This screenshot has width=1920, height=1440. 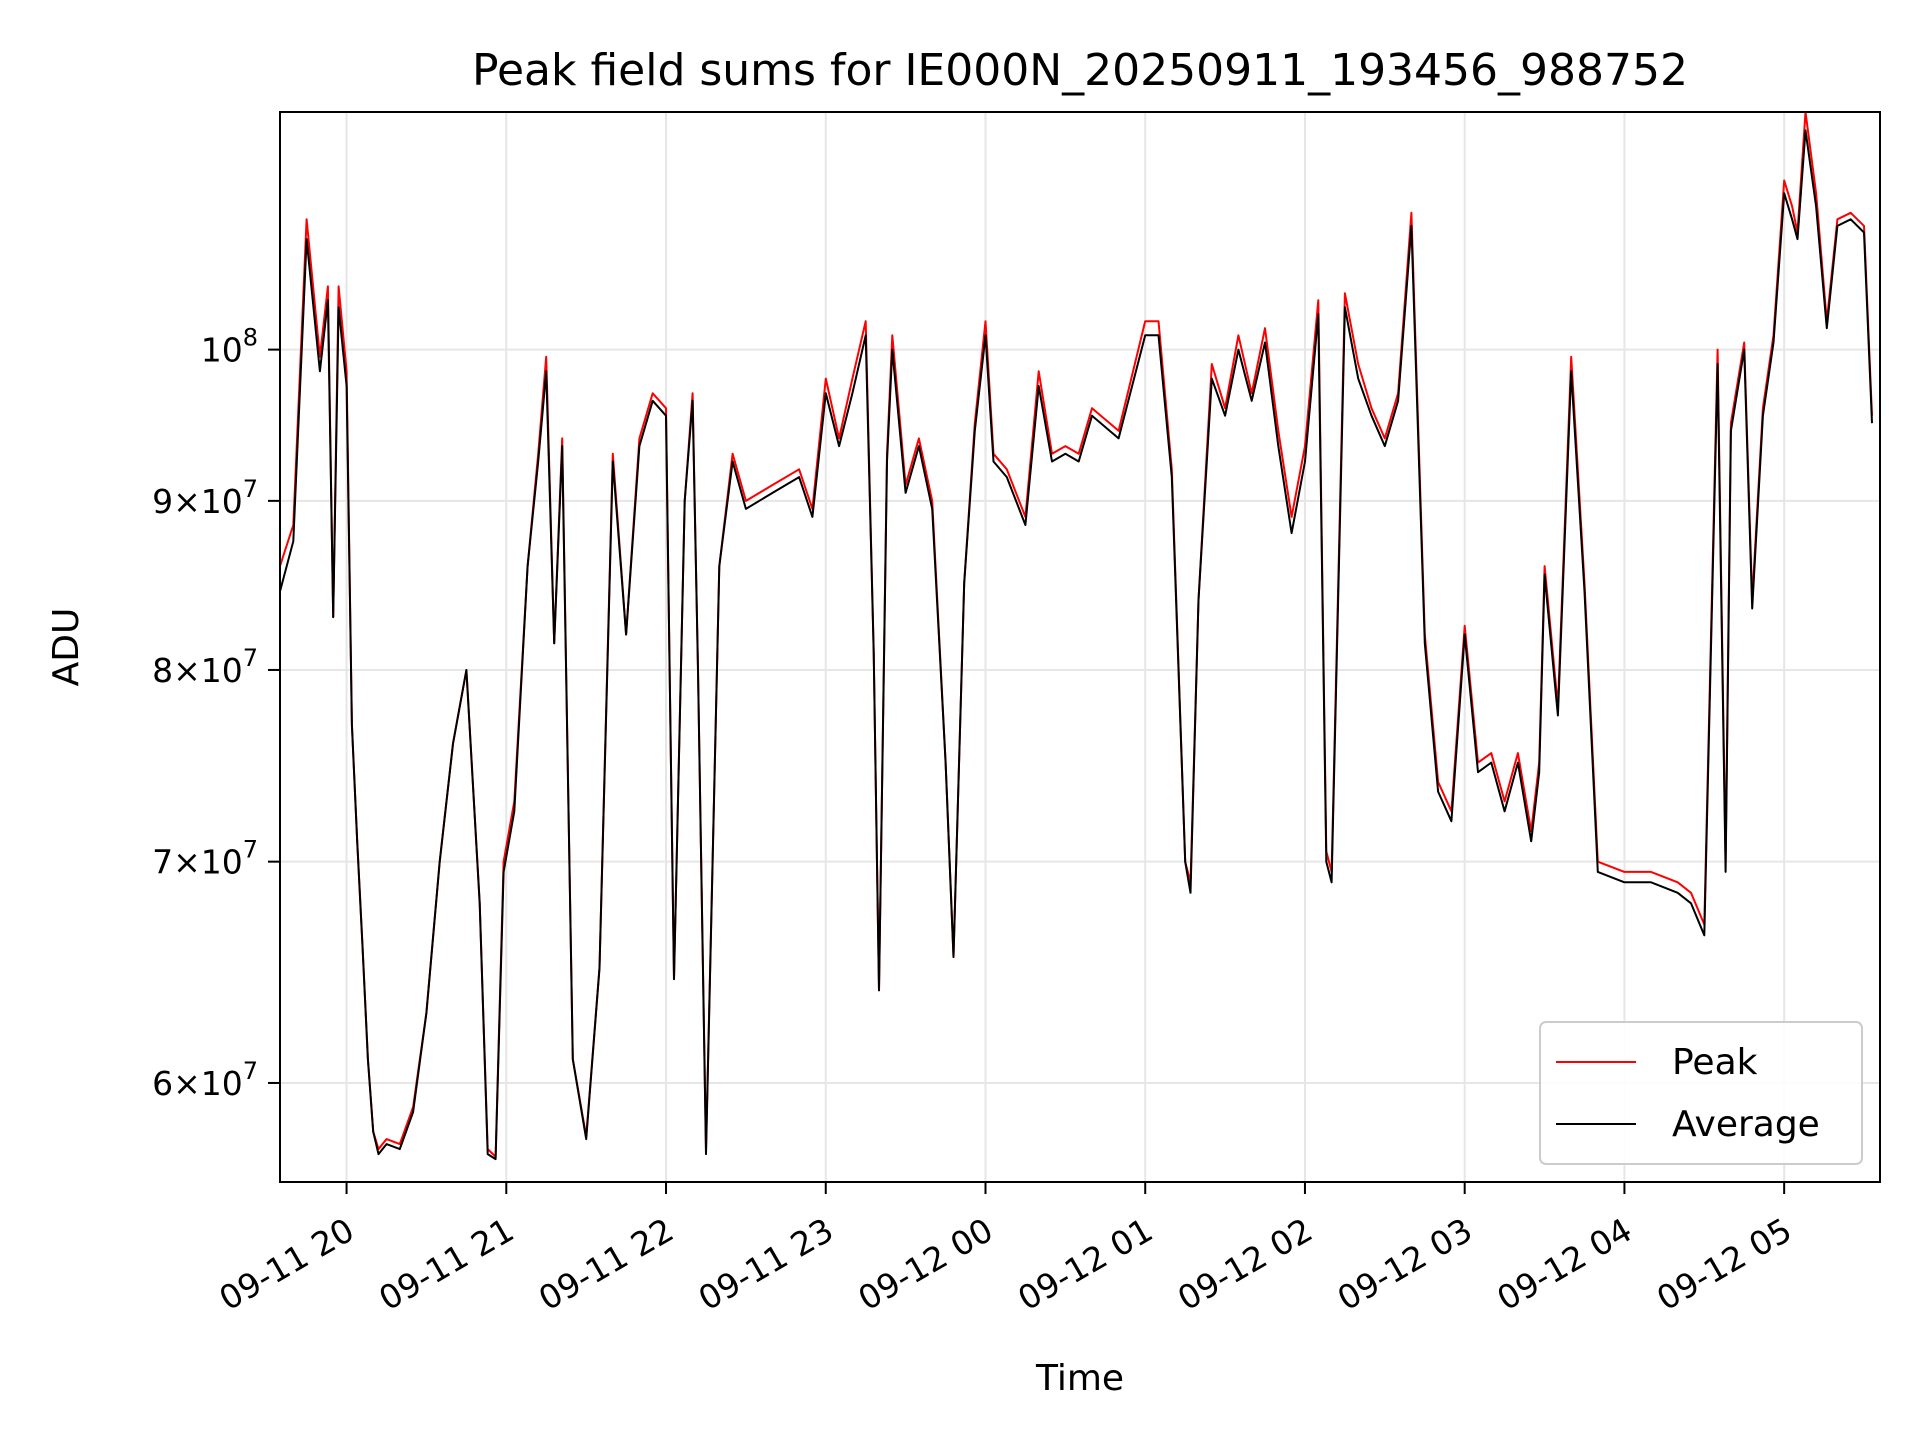 I want to click on legend-label: Average, so click(x=1746, y=1124).